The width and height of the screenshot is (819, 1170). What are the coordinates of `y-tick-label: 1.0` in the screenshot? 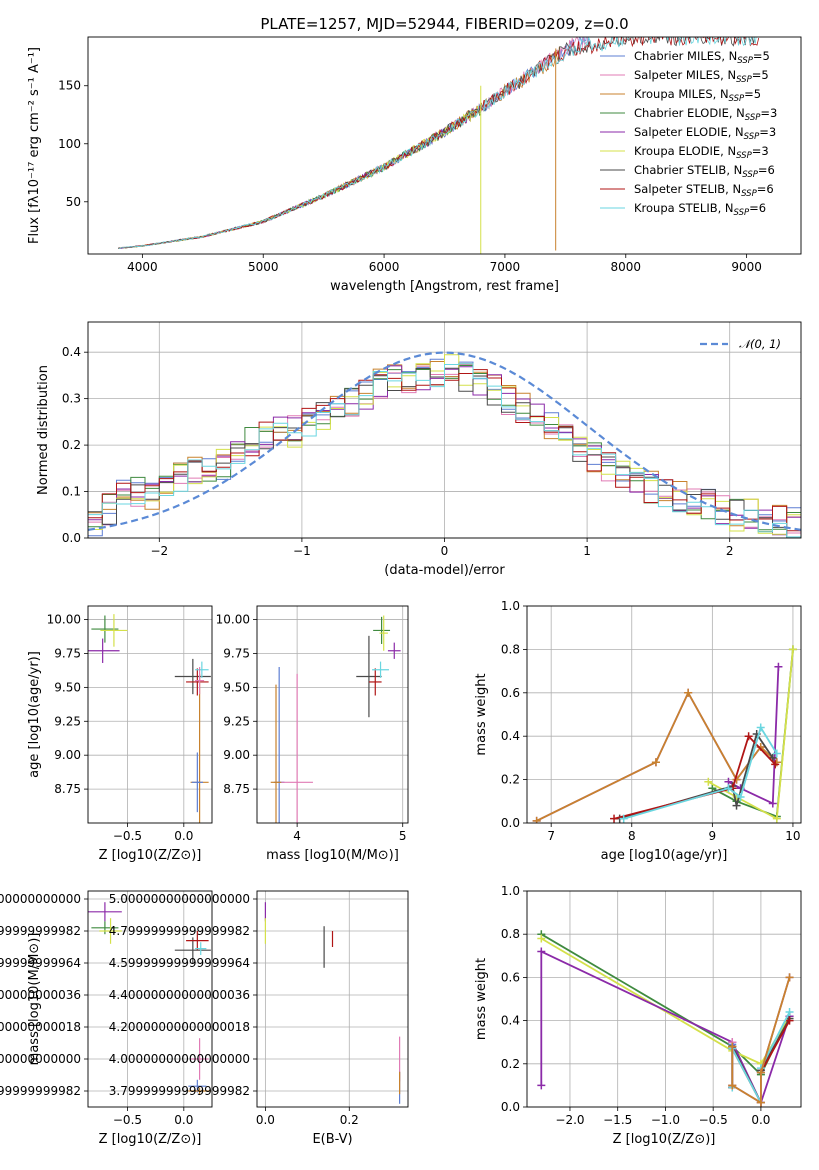 It's located at (510, 606).